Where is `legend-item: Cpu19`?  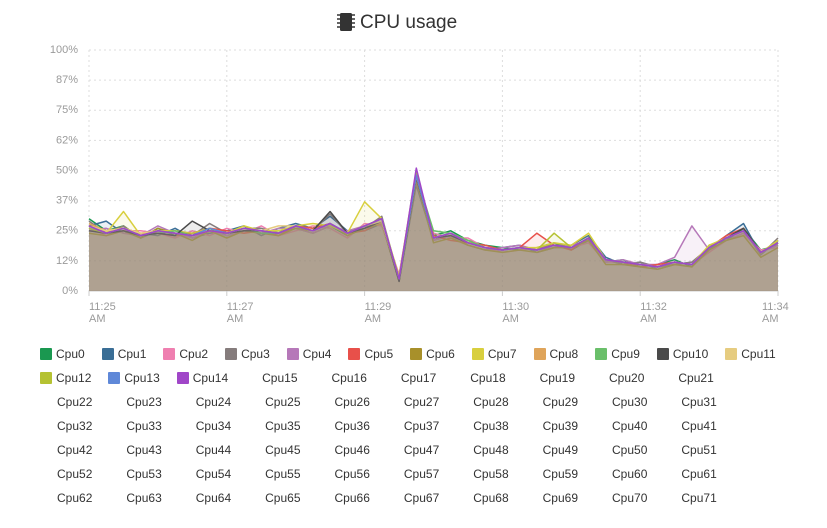
legend-item: Cpu19 is located at coordinates (557, 378).